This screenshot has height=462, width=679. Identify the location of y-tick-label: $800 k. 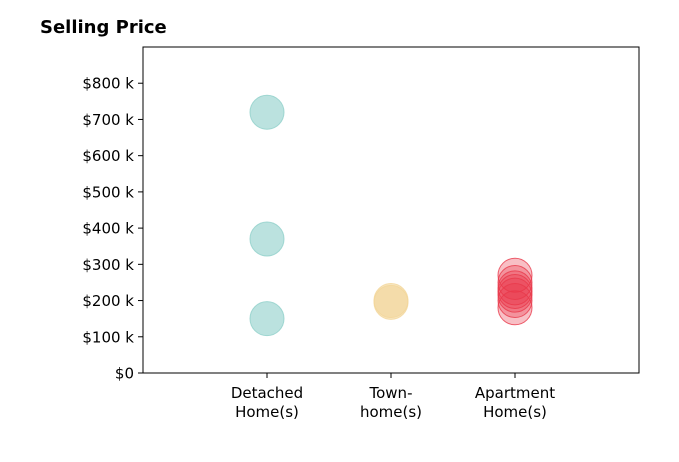
(108, 84).